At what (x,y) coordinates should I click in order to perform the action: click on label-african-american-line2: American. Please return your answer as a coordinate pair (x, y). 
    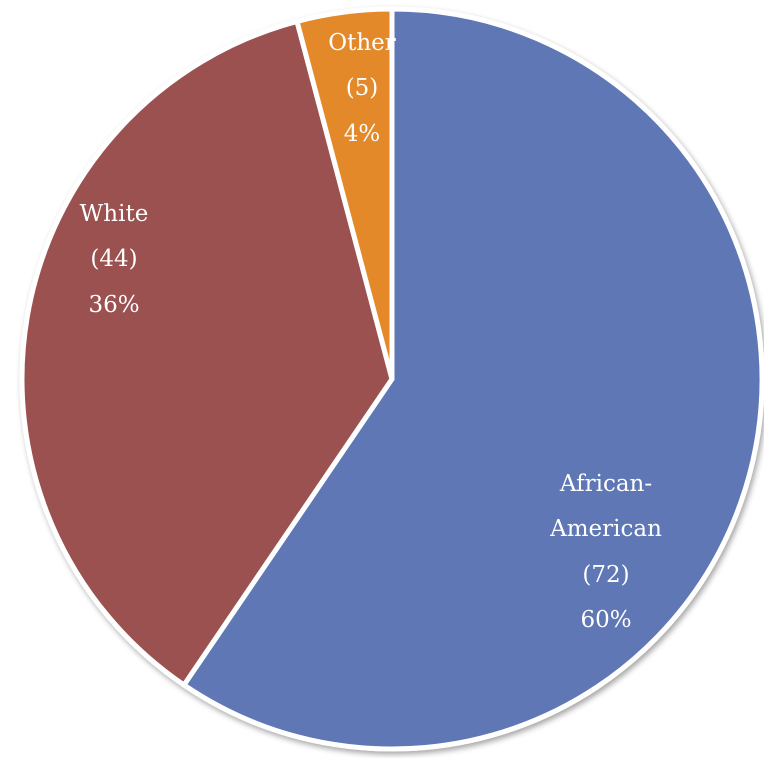
    Looking at the image, I should click on (605, 529).